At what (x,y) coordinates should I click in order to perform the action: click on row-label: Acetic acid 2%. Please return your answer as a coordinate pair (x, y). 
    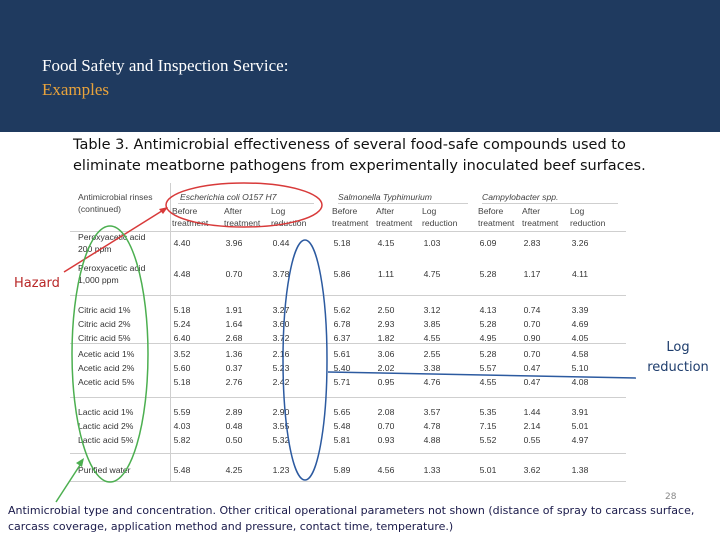
    Looking at the image, I should click on (106, 368).